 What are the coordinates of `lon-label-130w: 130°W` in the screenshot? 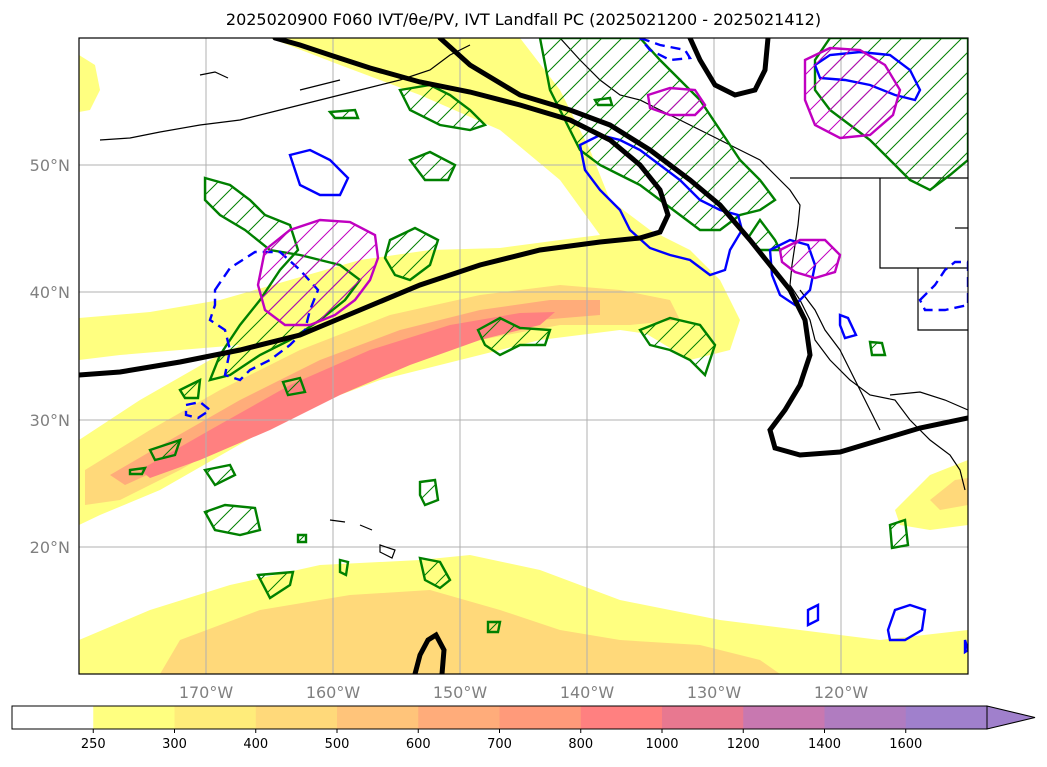 It's located at (714, 692).